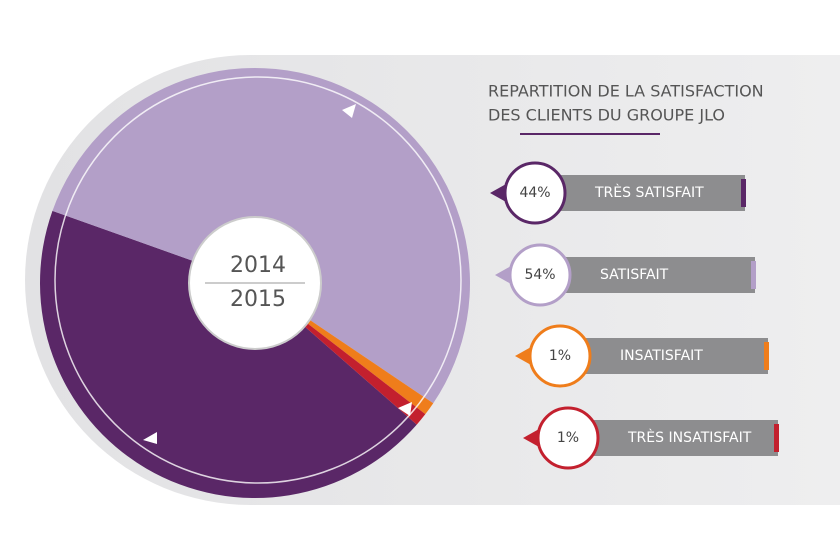  I want to click on legend-category: TRÈS INSATISFAIT, so click(689, 437).